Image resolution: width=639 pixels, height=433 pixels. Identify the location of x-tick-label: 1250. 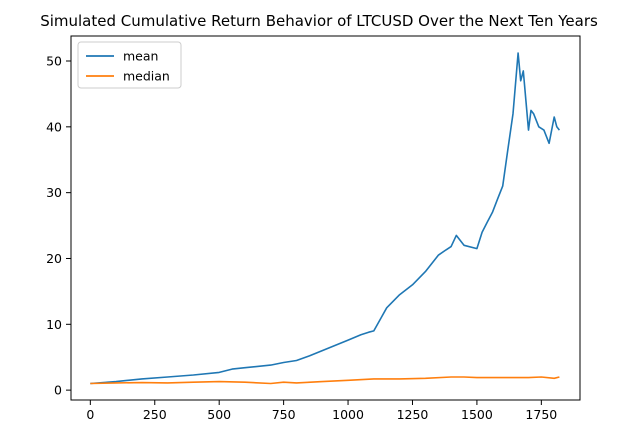
(413, 414).